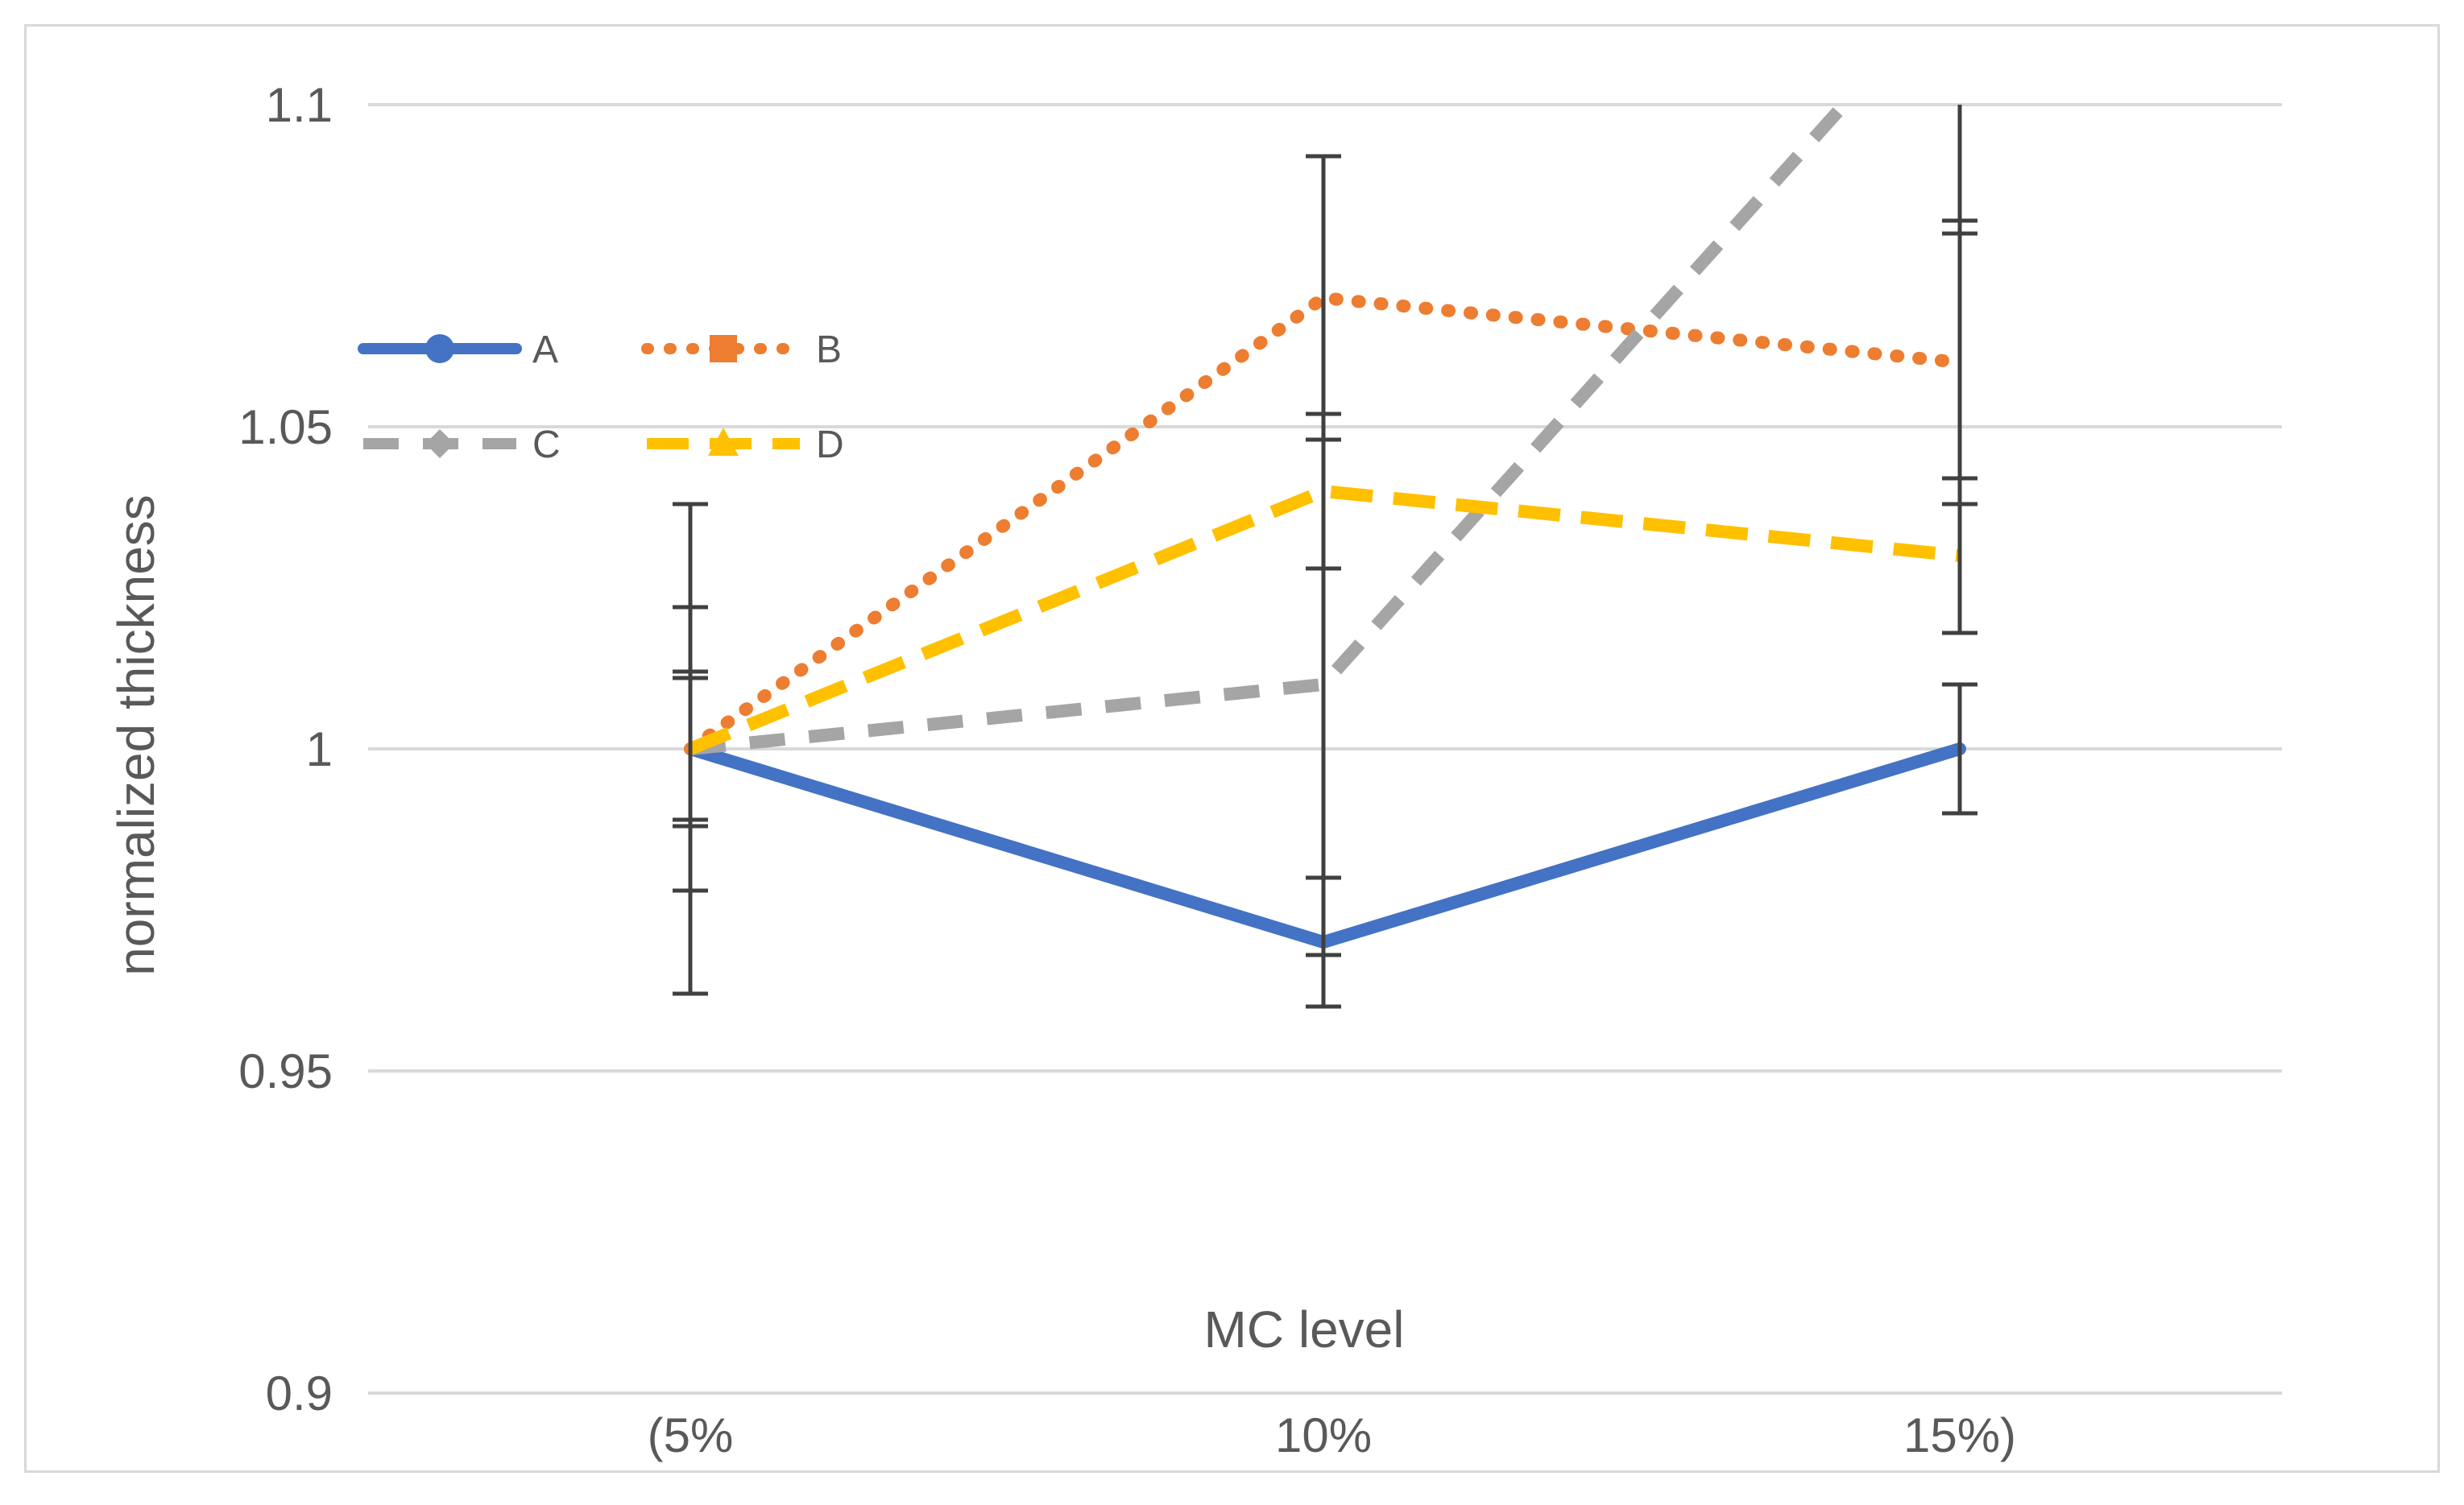 The width and height of the screenshot is (2464, 1505). I want to click on legend-marker-d, so click(723, 442).